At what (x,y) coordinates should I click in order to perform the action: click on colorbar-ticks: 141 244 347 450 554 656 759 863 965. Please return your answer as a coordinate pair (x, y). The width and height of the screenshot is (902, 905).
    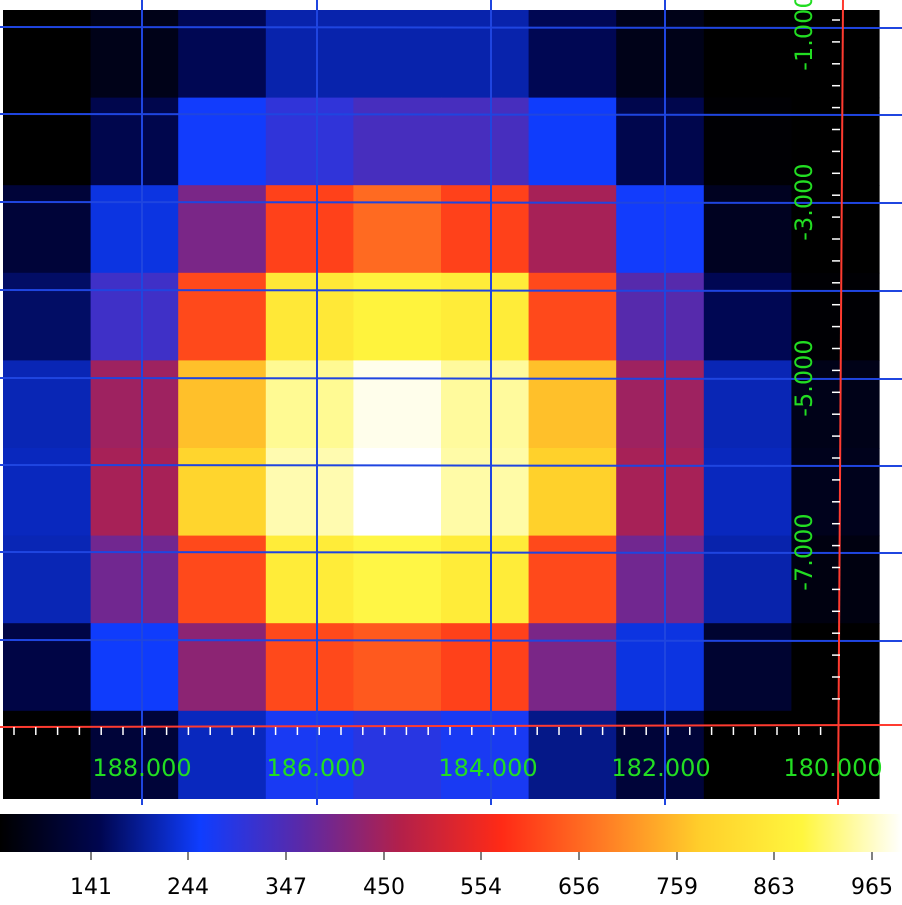
    Looking at the image, I should click on (481, 876).